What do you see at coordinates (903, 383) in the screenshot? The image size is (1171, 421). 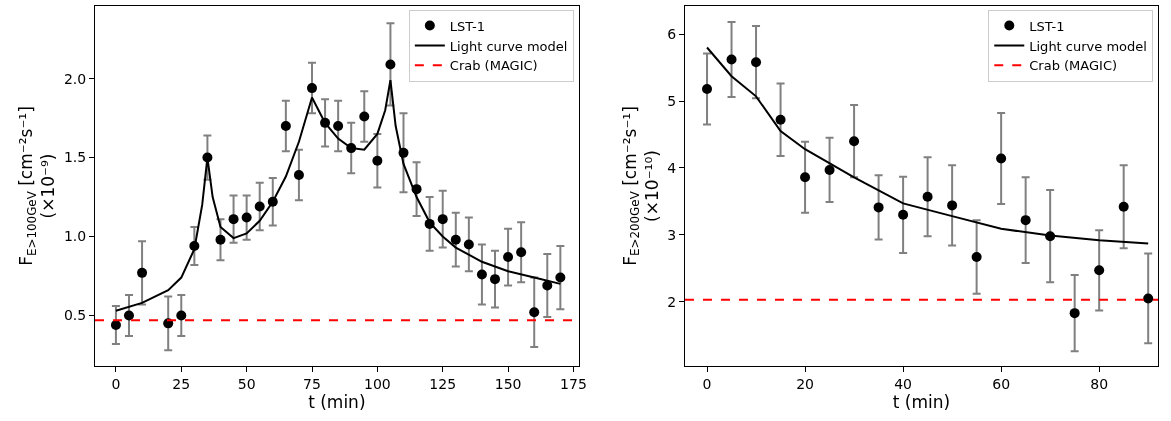 I see `x-tick-label: 40` at bounding box center [903, 383].